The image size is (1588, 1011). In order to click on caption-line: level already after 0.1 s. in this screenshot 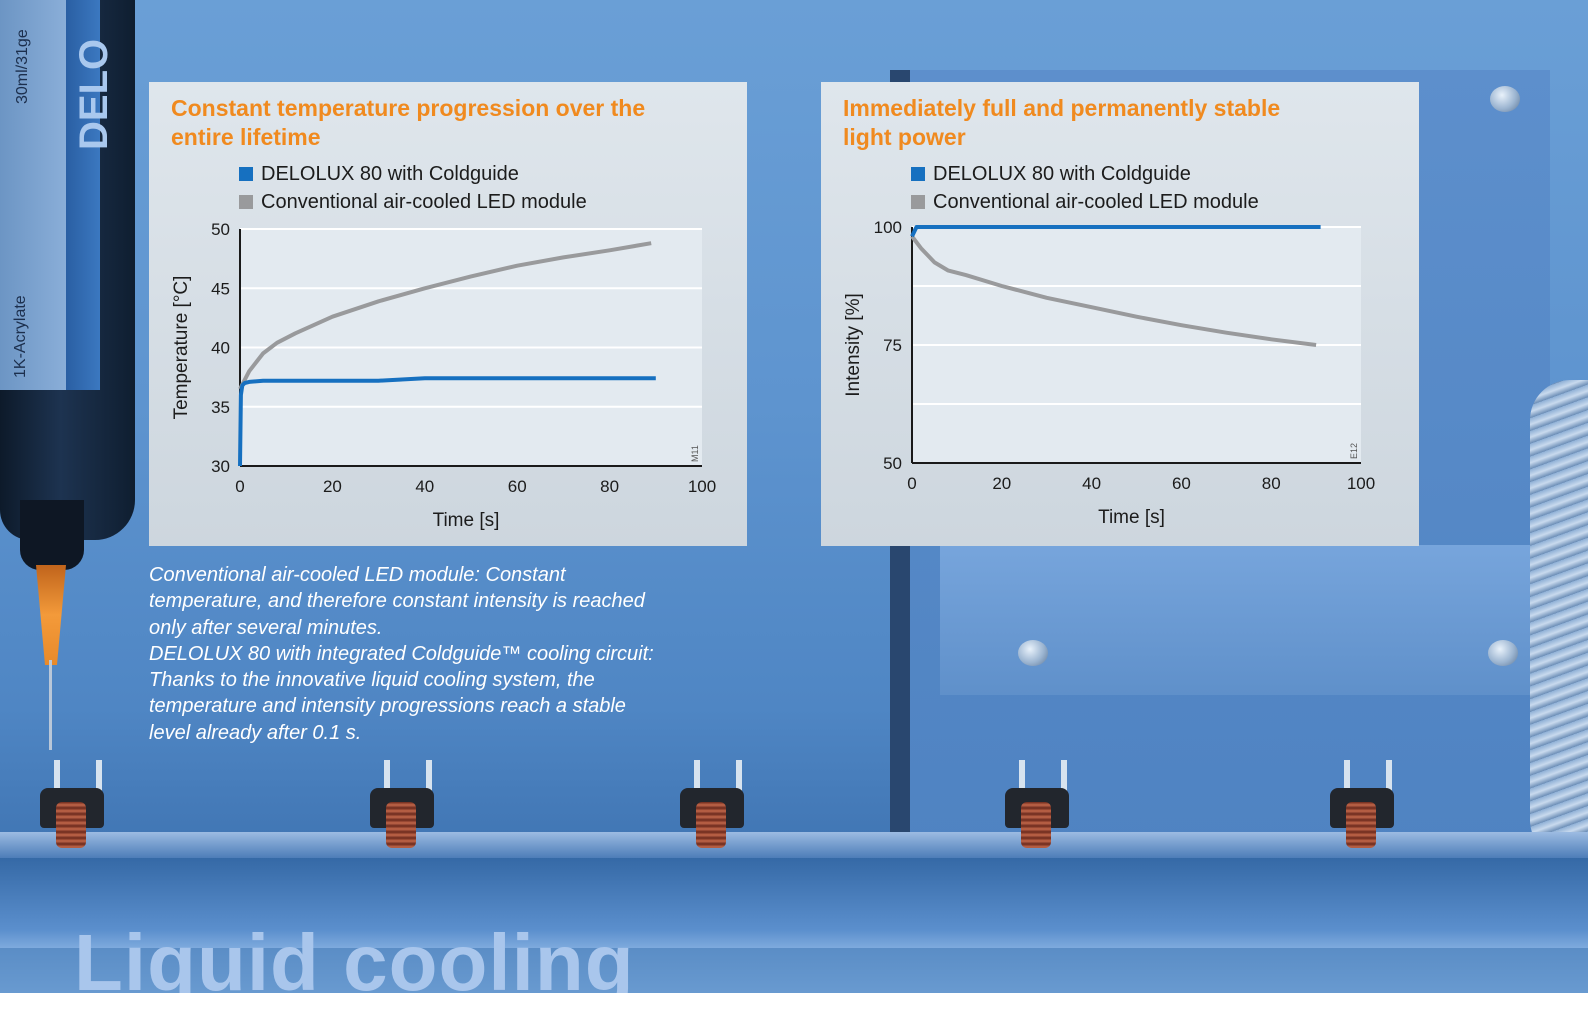, I will do `click(255, 732)`.